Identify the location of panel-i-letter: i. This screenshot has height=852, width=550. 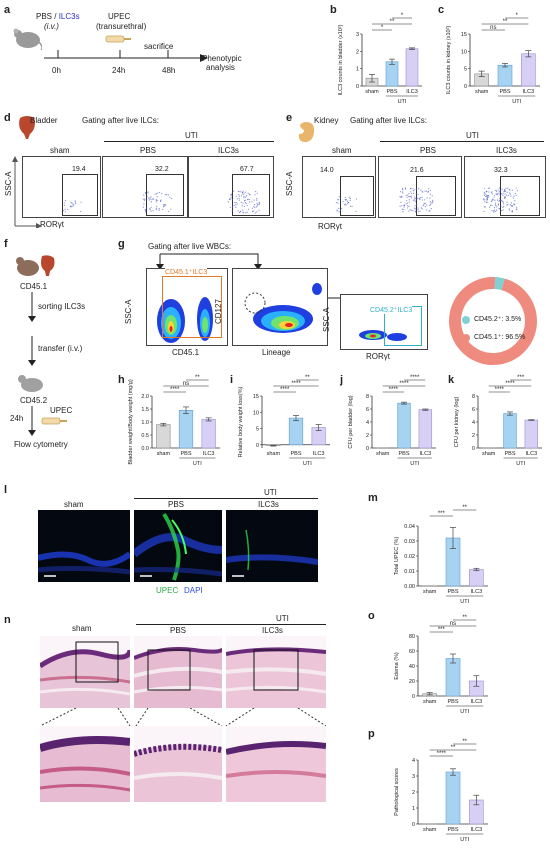
(232, 380).